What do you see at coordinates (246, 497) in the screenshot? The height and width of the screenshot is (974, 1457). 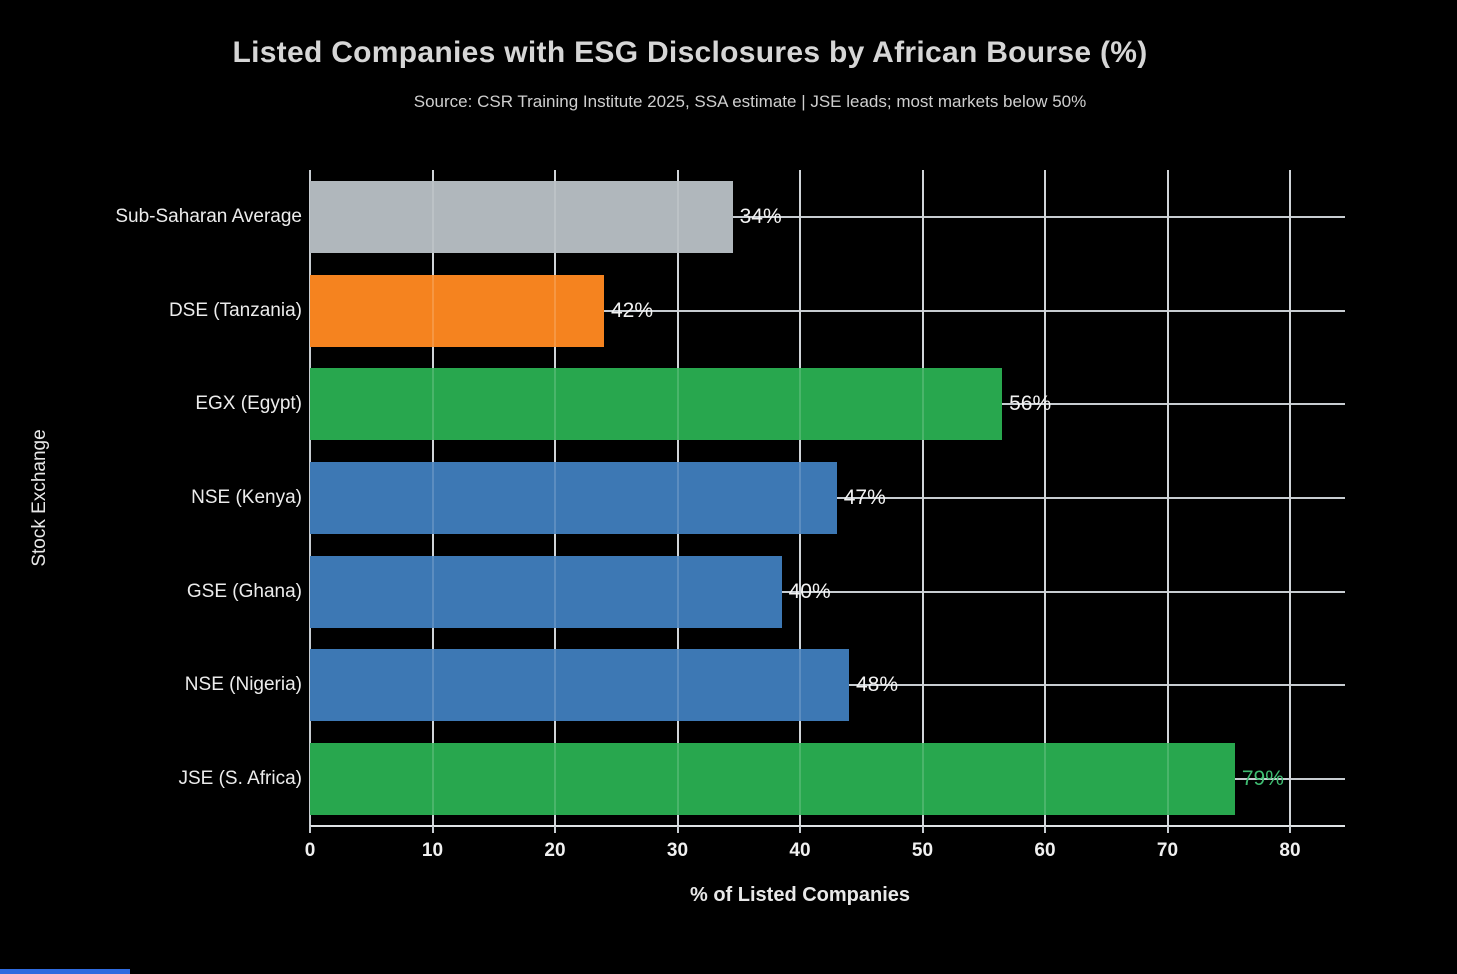 I see `category-label-nse-kenya: NSE (Kenya)` at bounding box center [246, 497].